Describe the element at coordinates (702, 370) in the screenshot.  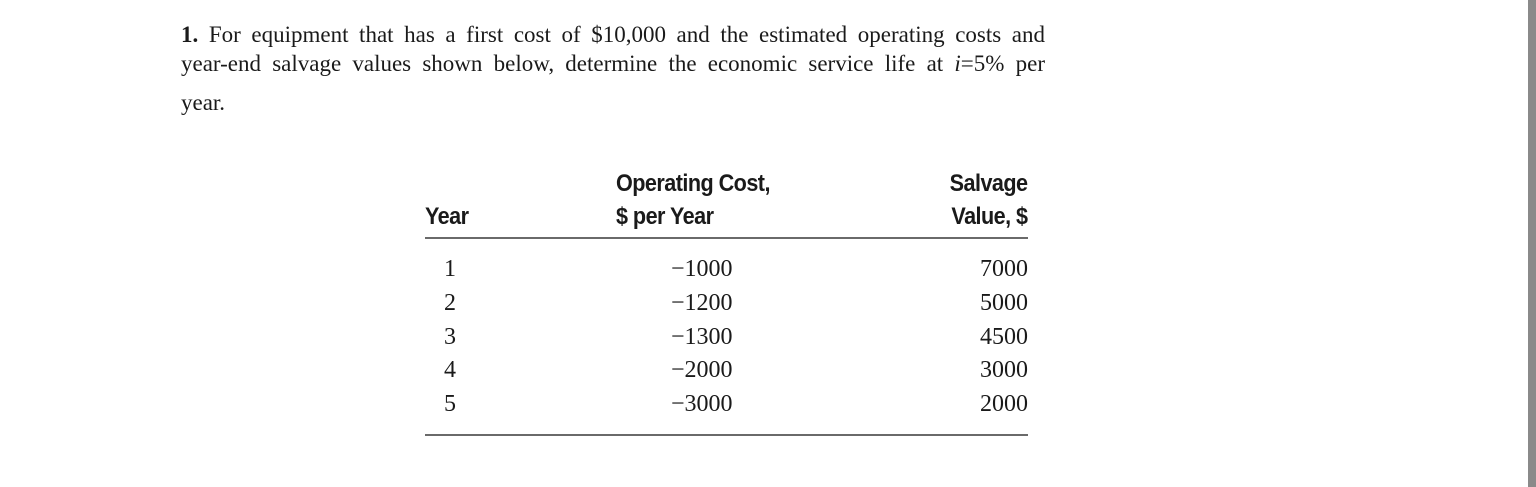
I see `operating-cost-cell: −2000` at that location.